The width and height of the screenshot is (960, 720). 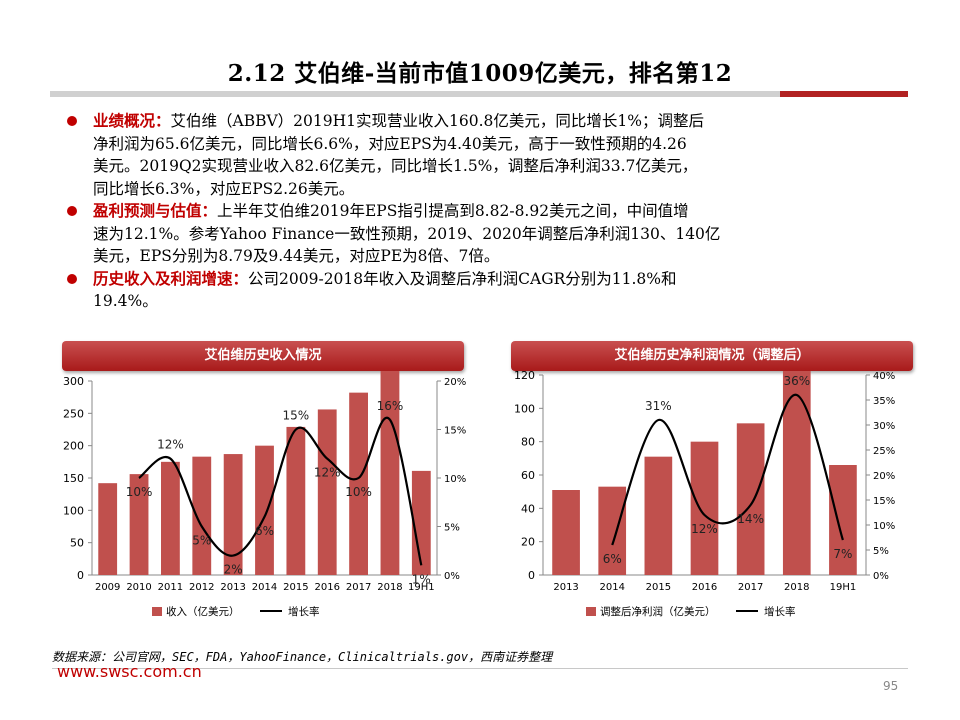 What do you see at coordinates (528, 508) in the screenshot?
I see `left-tick-label: 40` at bounding box center [528, 508].